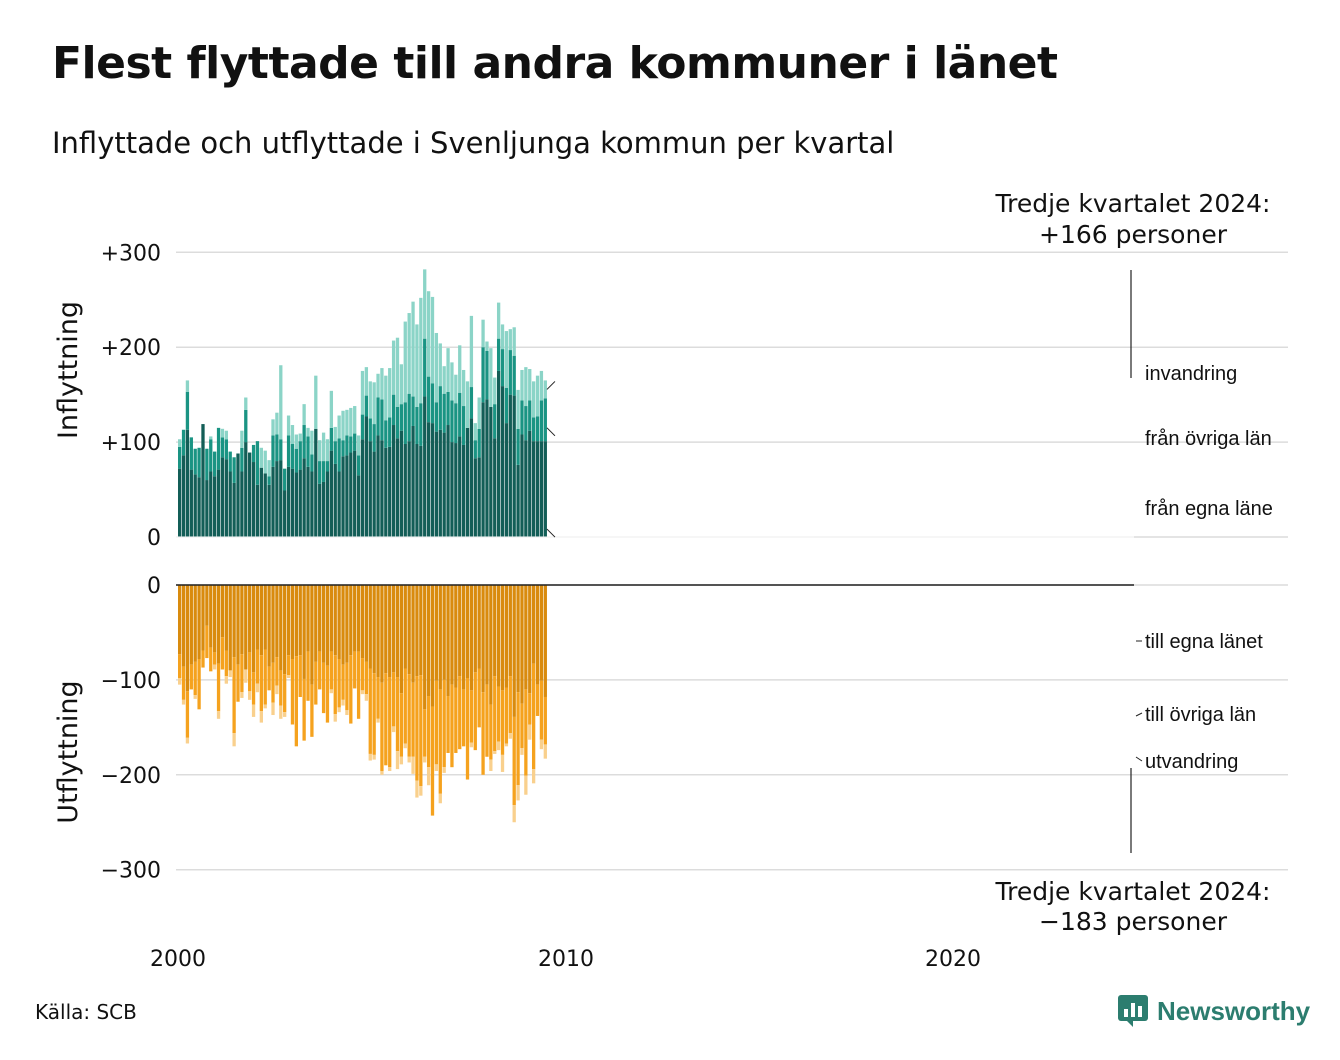  Describe the element at coordinates (1191, 762) in the screenshot. I see `series-label-utvandring: utvandring` at that location.